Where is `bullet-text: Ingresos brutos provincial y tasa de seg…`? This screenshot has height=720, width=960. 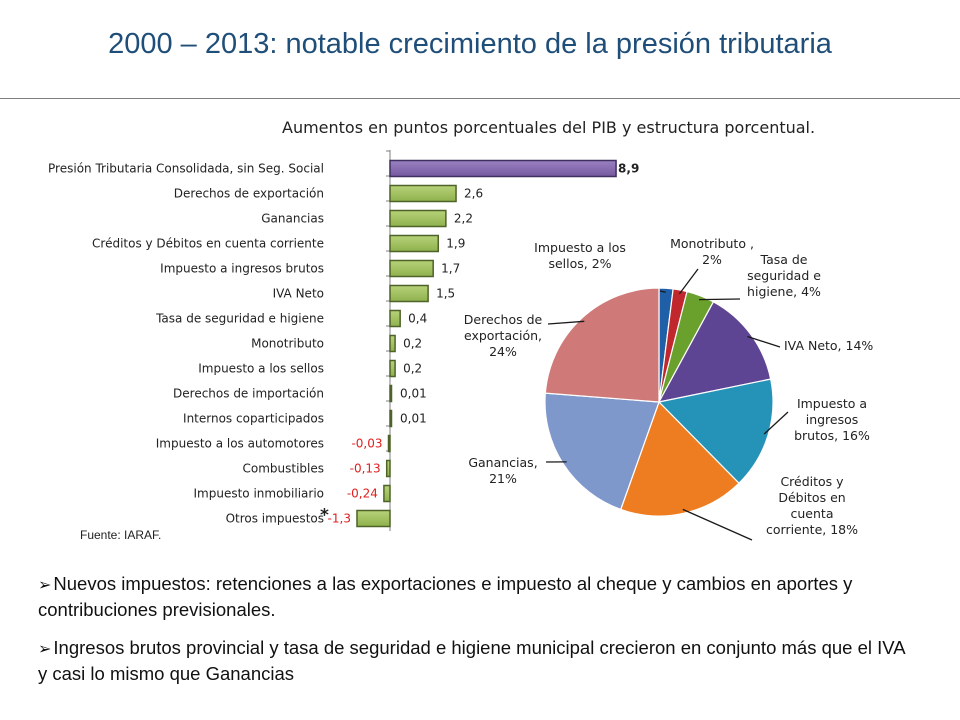 bullet-text: Ingresos brutos provincial y tasa de seg… is located at coordinates (471, 660).